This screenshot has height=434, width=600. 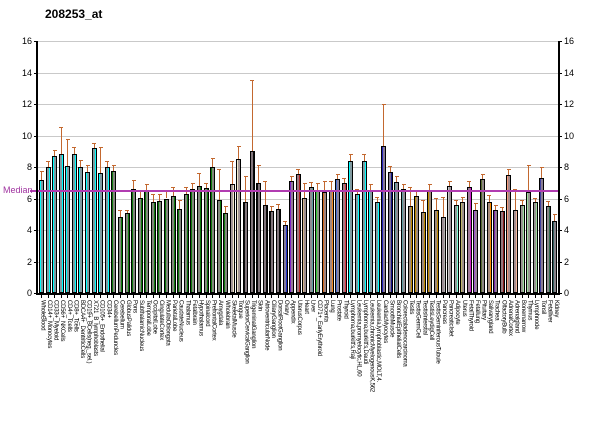 I want to click on x-axis-label: Thymus, so click(x=529, y=310).